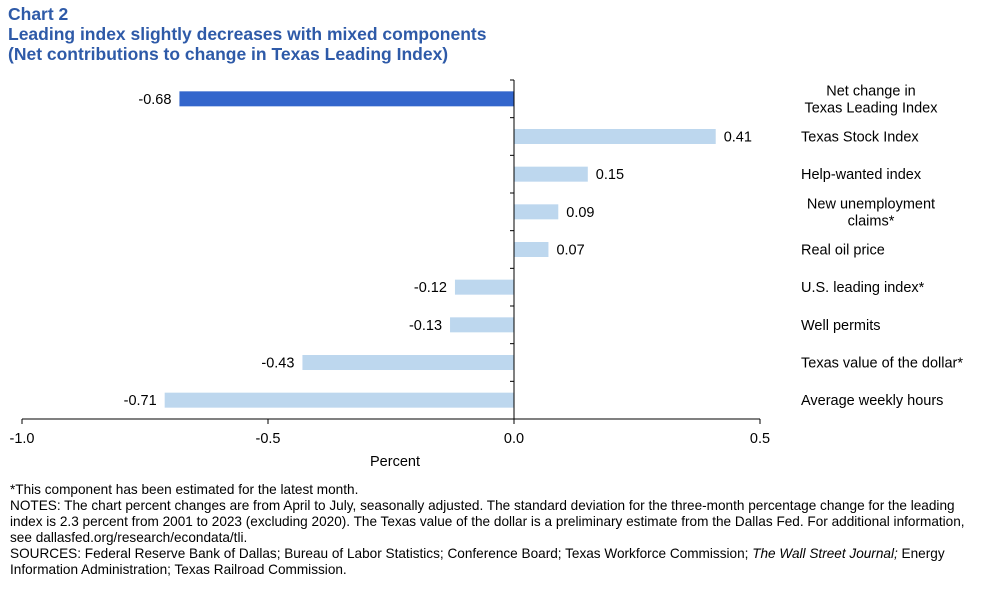 This screenshot has height=589, width=997. What do you see at coordinates (580, 213) in the screenshot?
I see `value-label-3: 0.09` at bounding box center [580, 213].